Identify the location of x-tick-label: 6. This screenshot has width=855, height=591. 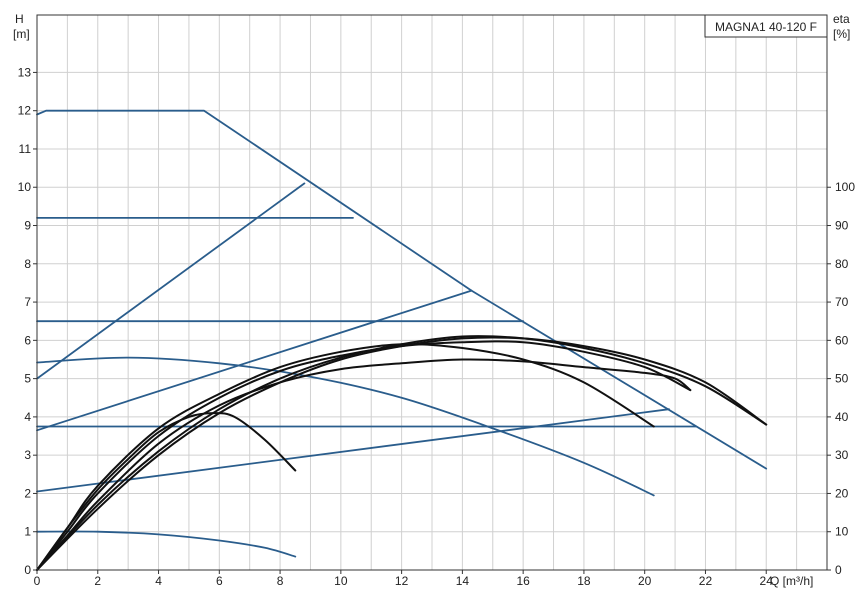
(219, 581).